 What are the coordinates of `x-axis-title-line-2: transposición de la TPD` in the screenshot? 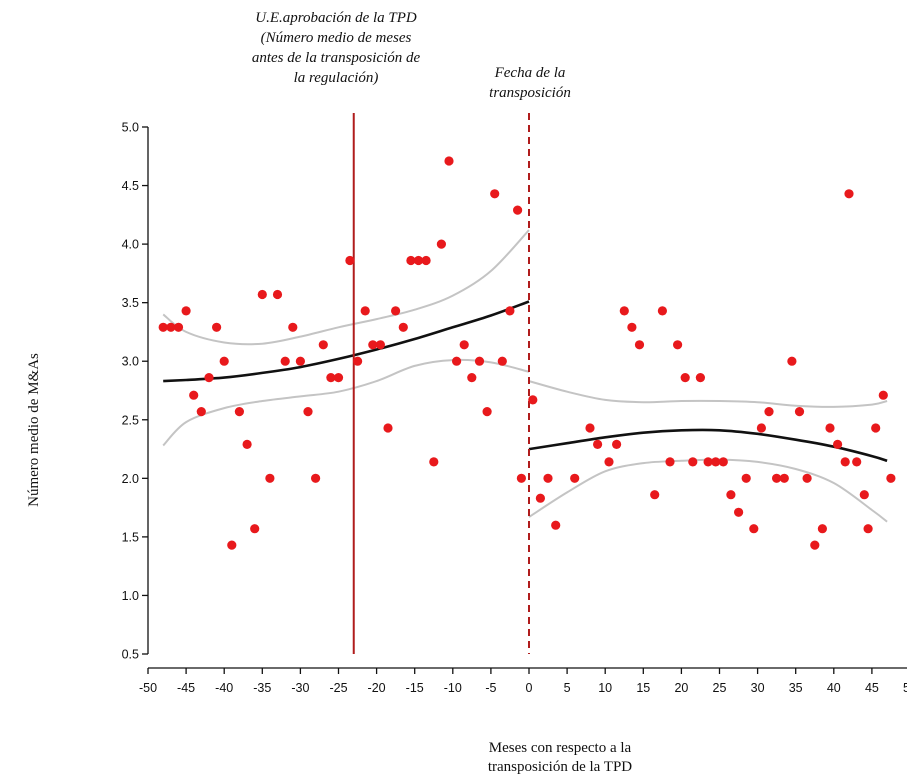 It's located at (560, 767).